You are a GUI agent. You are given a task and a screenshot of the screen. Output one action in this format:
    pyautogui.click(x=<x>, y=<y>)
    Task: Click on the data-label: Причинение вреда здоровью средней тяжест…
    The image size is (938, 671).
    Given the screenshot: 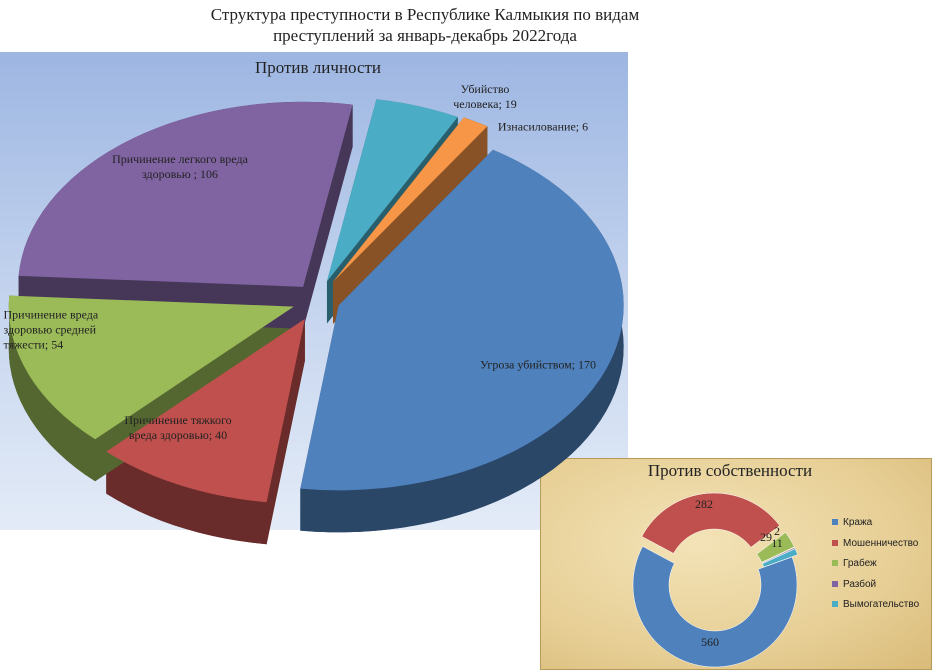 What is the action you would take?
    pyautogui.click(x=66, y=330)
    